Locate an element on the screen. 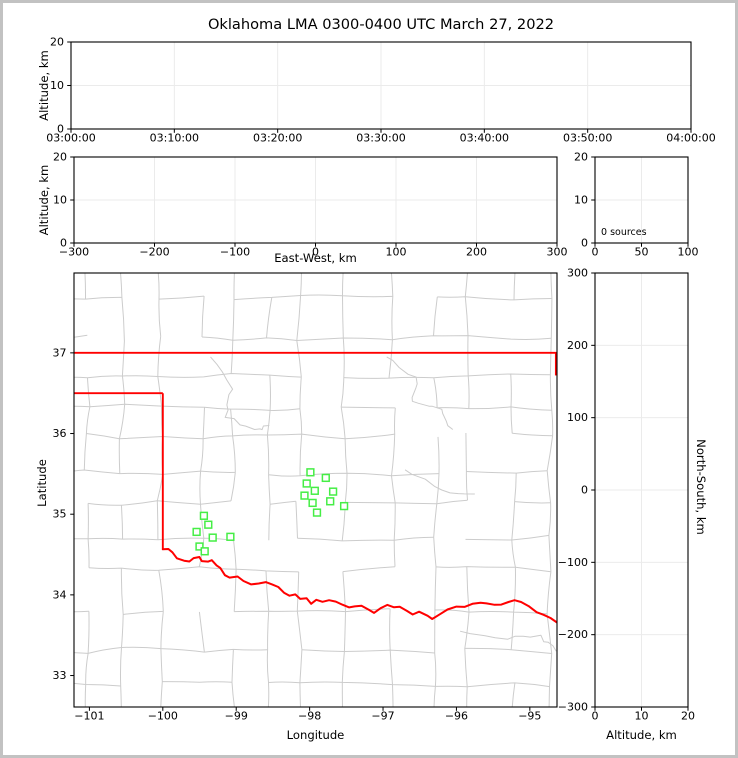 The width and height of the screenshot is (738, 758). x-tick-label: −200 is located at coordinates (154, 252).